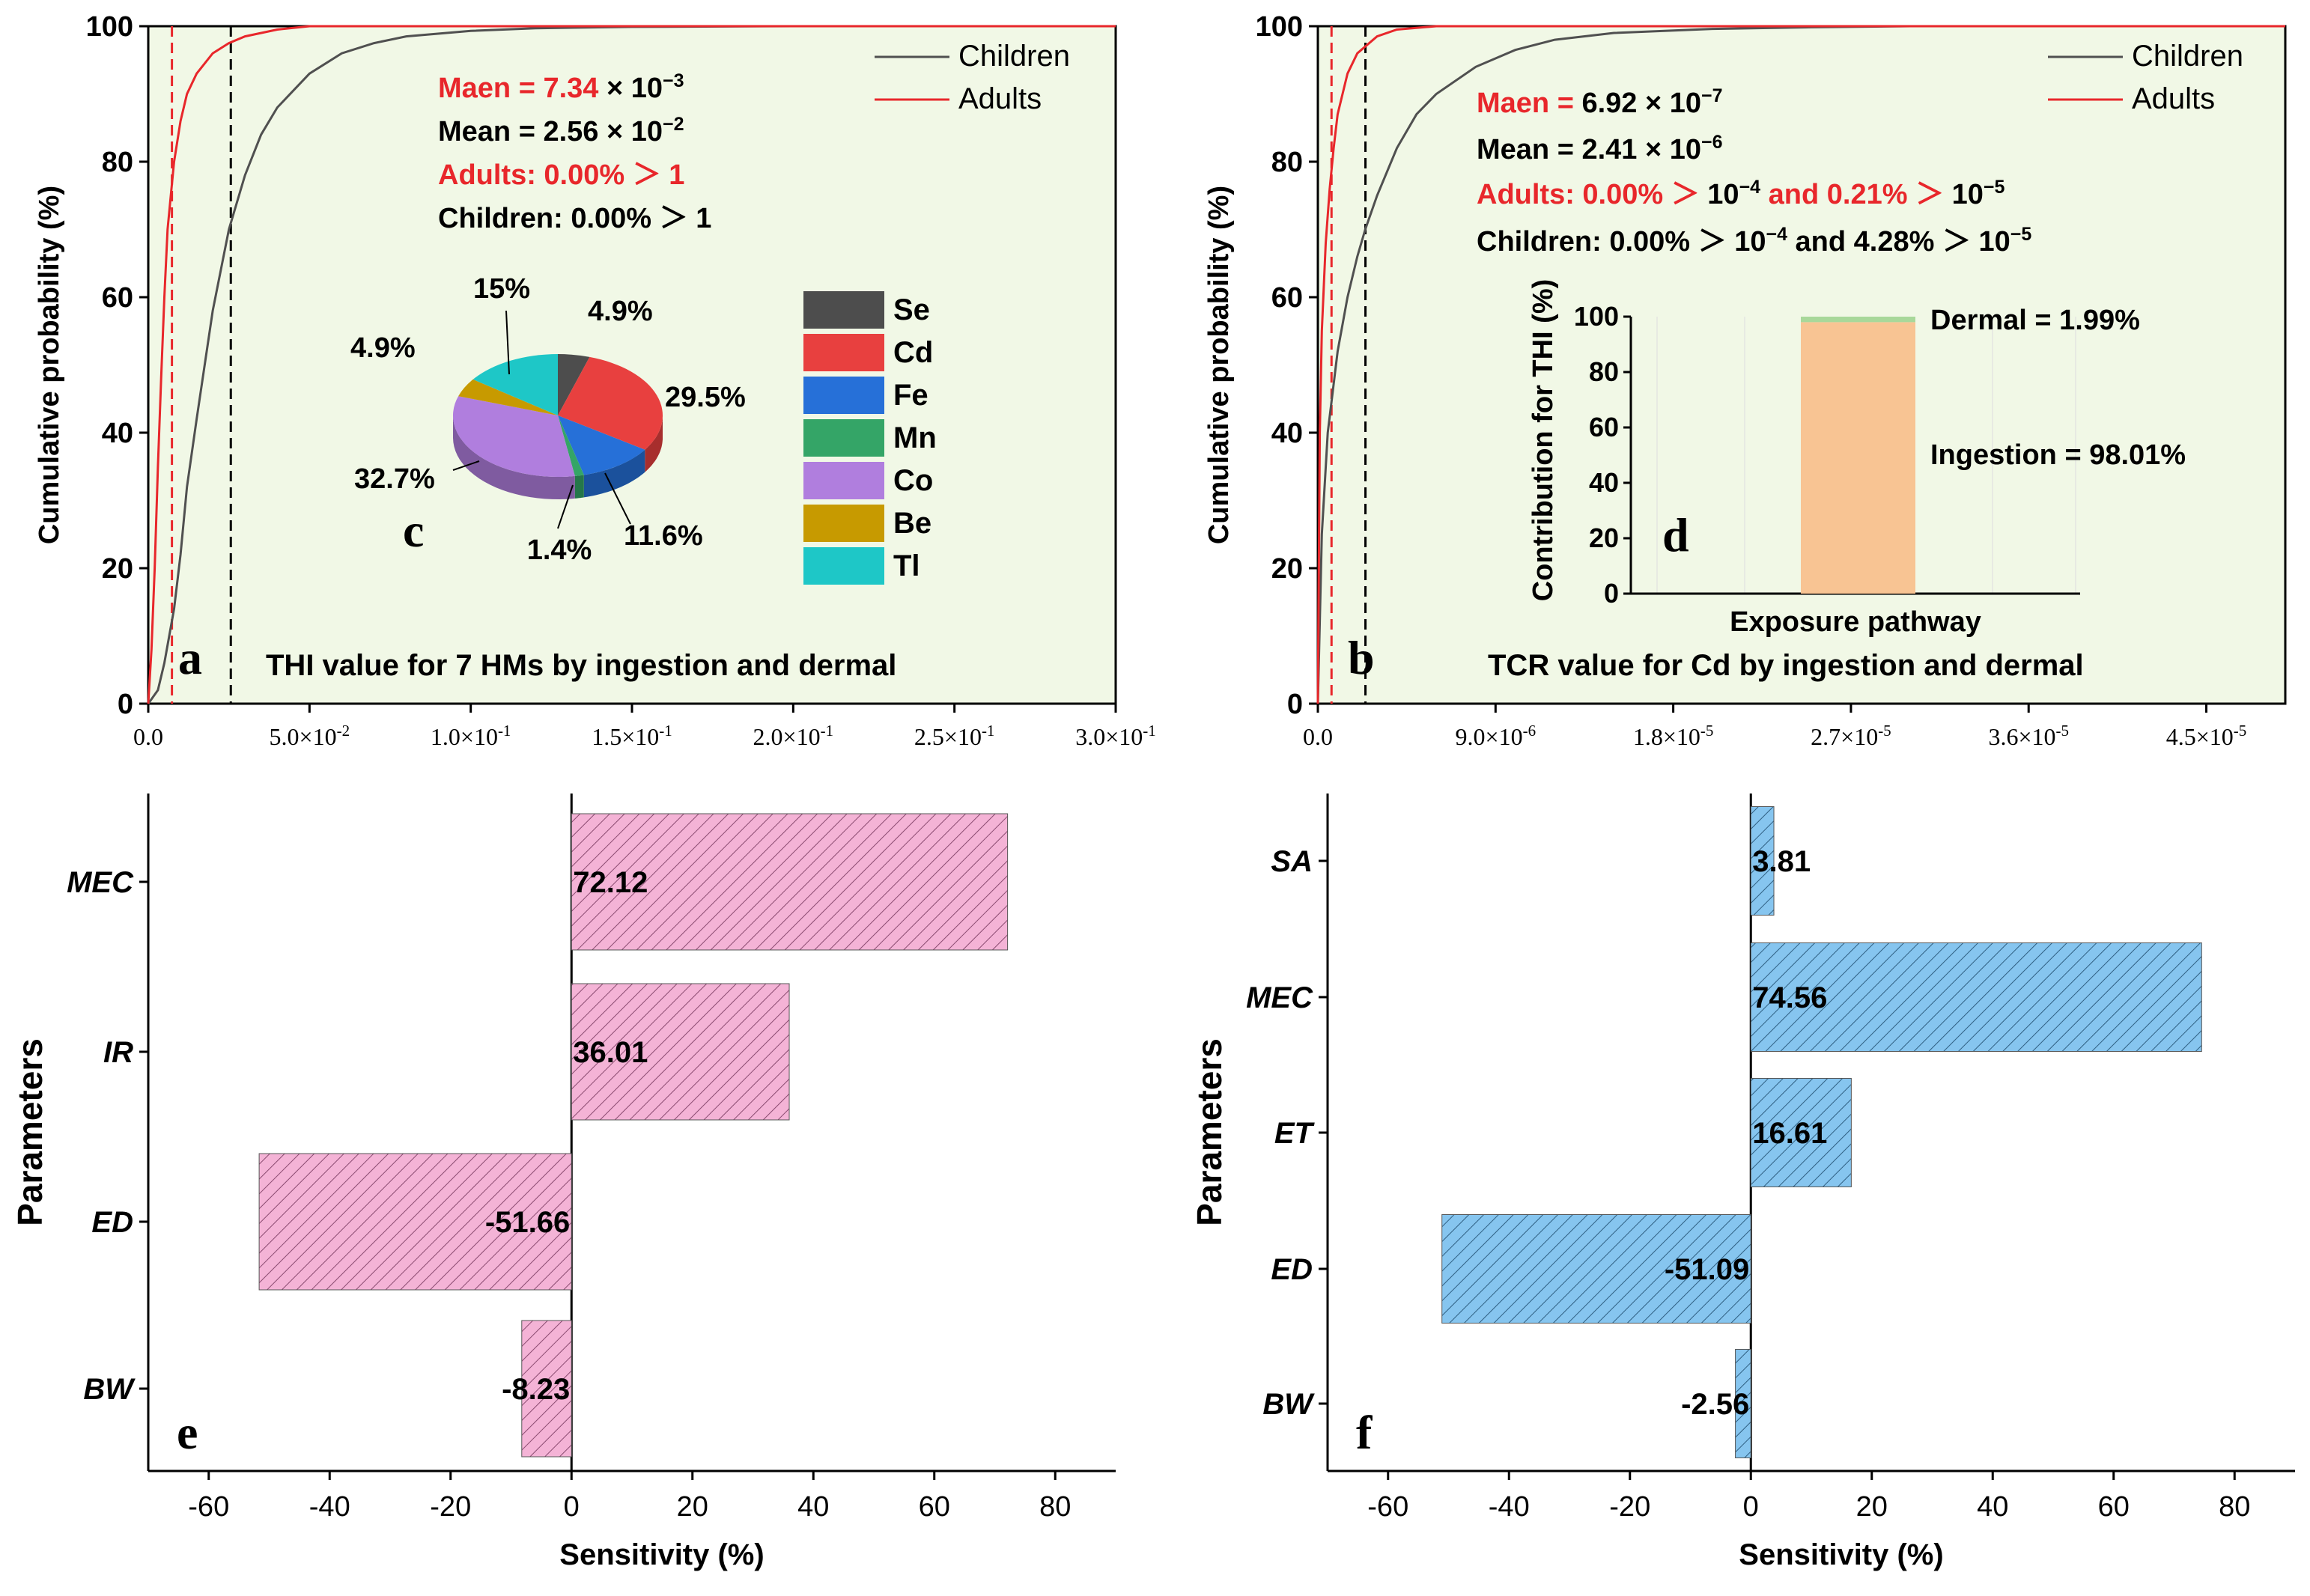 This screenshot has width=2310, height=1596. Describe the element at coordinates (1529, 103) in the screenshot. I see `maen-label: Maen =` at that location.